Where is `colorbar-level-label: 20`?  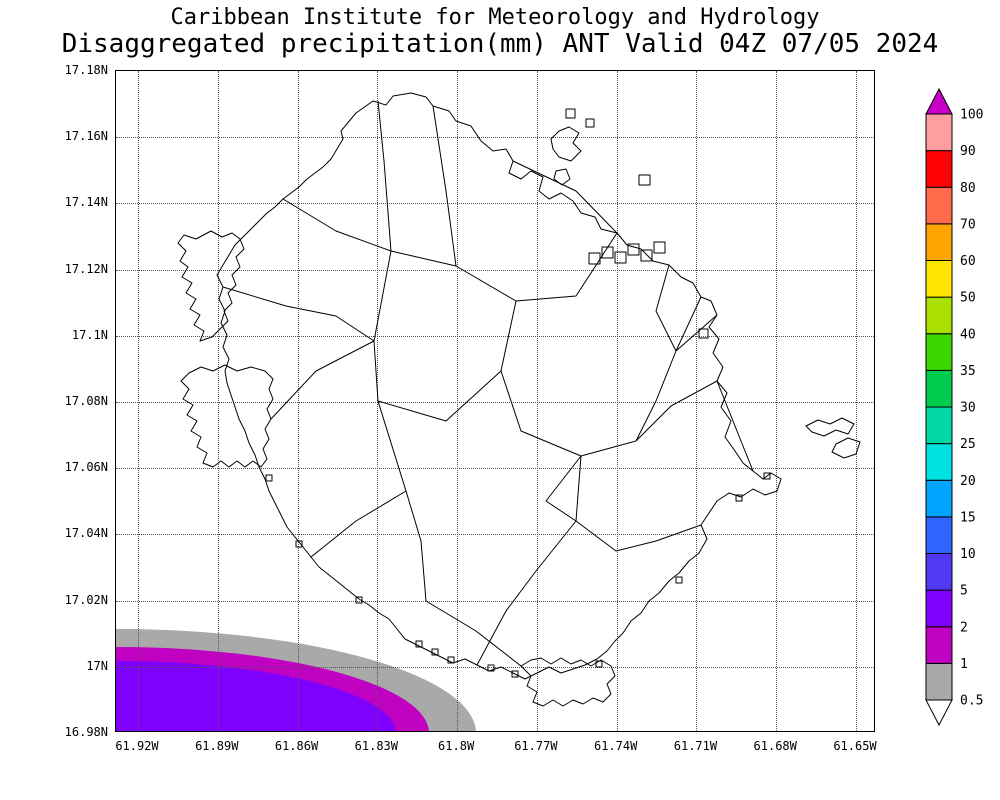
colorbar-level-label: 20 is located at coordinates (968, 481).